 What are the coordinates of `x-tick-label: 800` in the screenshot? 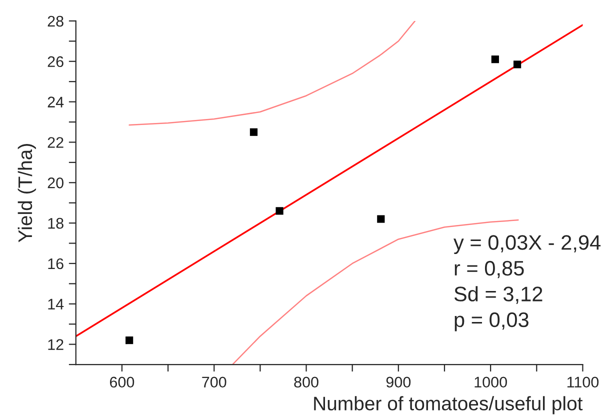 It's located at (306, 382).